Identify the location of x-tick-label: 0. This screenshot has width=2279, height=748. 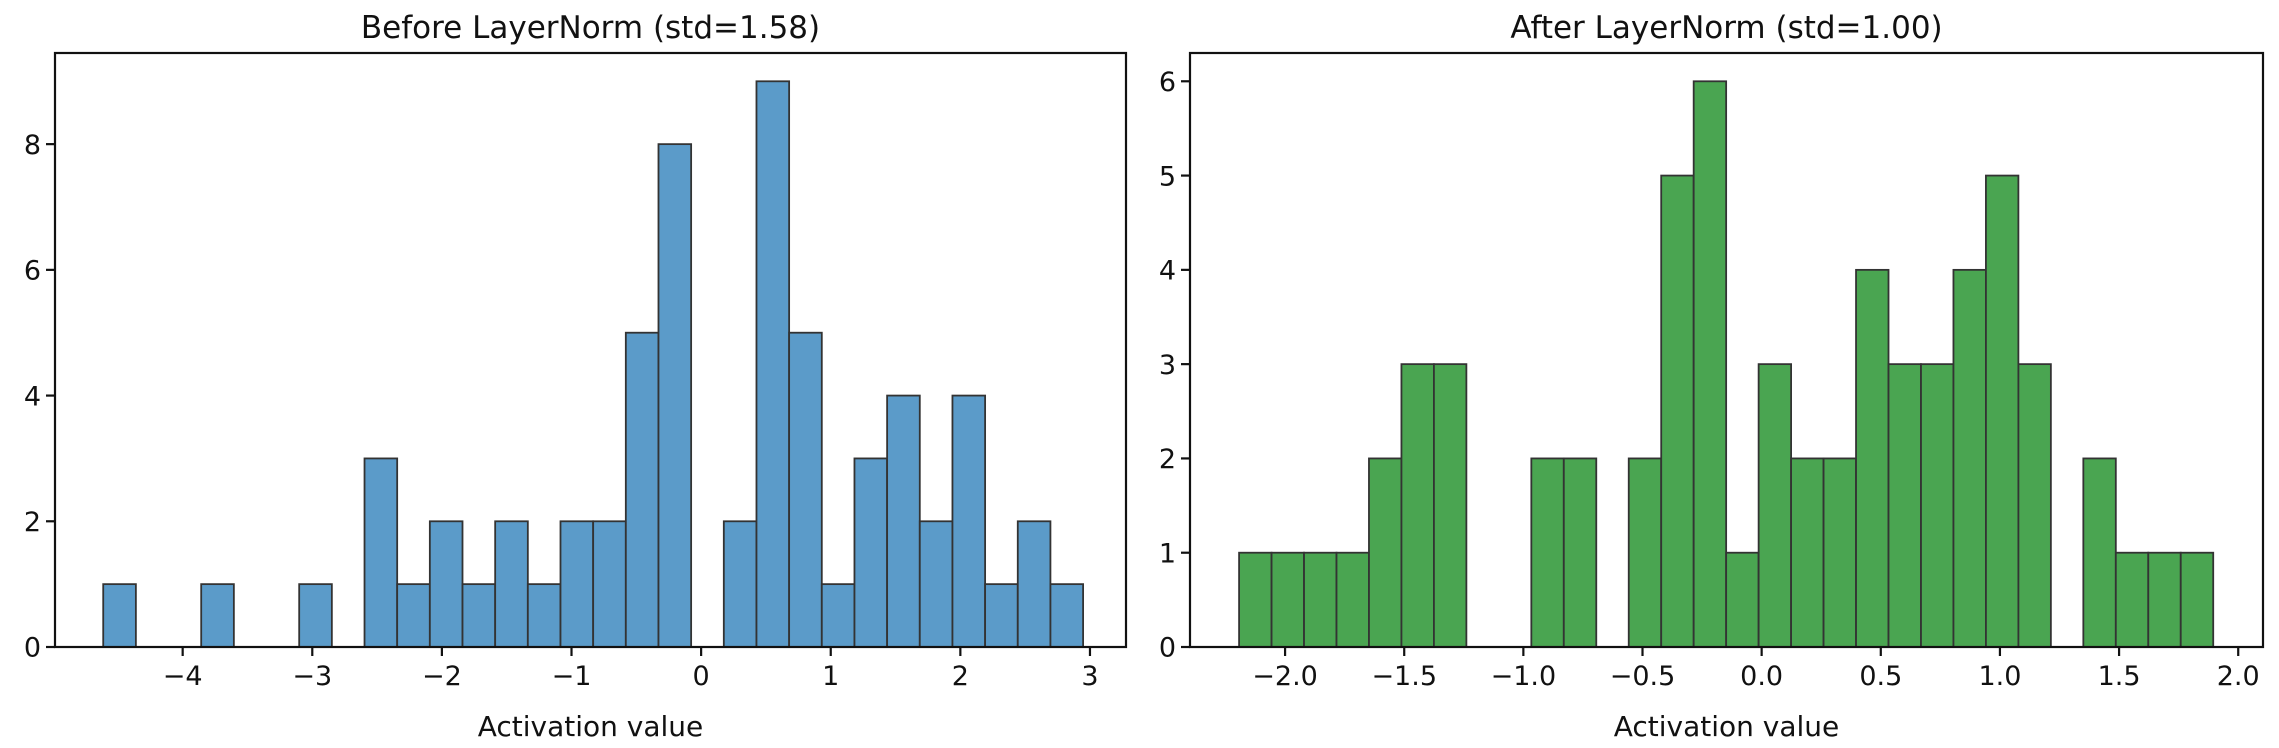
(701, 676).